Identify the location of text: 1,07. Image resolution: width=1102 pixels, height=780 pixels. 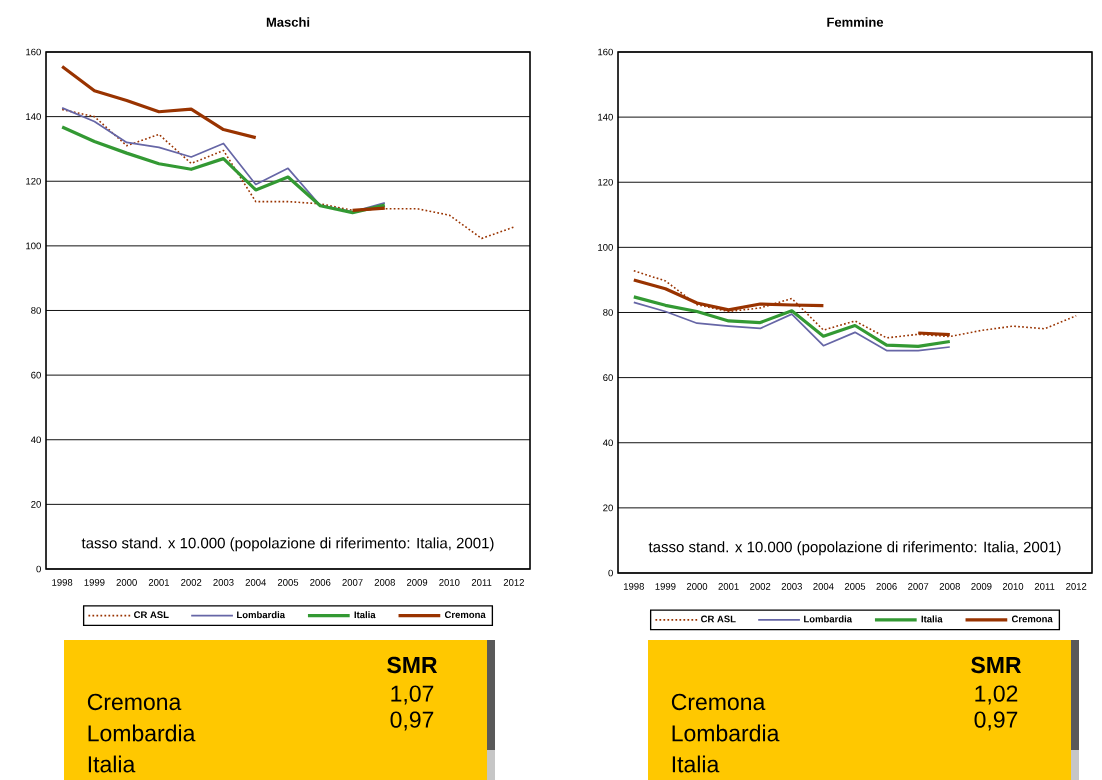
(412, 695).